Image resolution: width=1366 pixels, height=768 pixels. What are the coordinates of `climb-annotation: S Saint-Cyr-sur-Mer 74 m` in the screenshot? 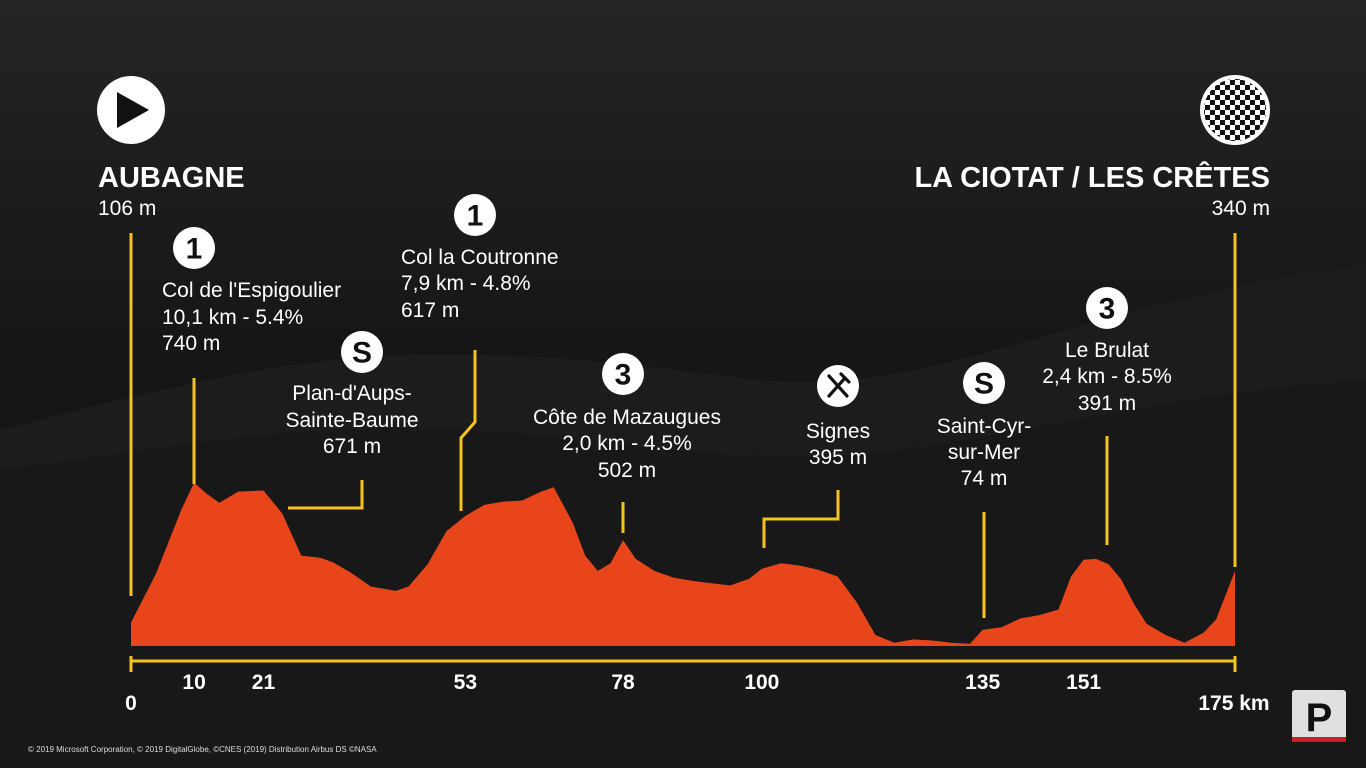 It's located at (984, 490).